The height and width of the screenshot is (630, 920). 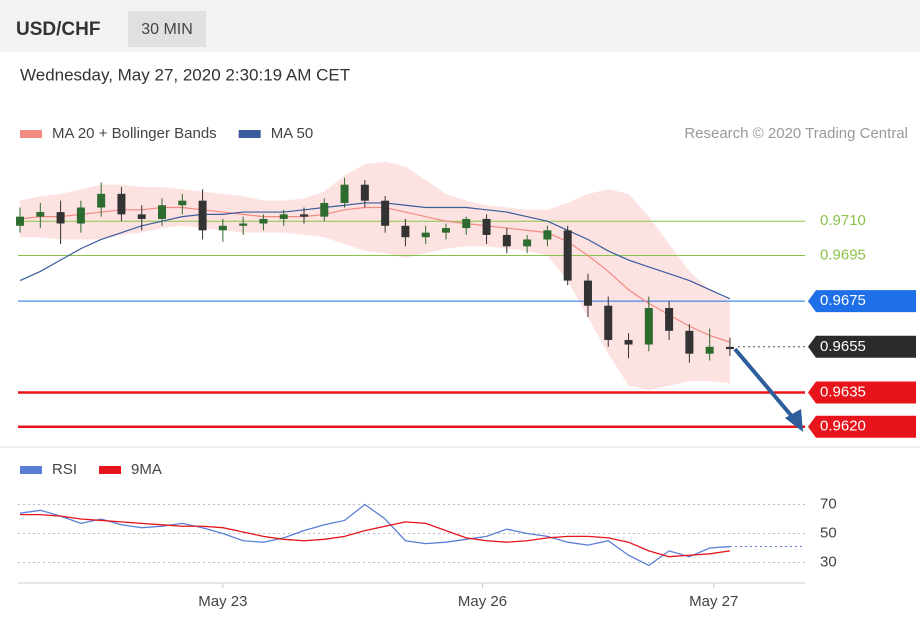 I want to click on x-tick-label: May 23, so click(x=222, y=601).